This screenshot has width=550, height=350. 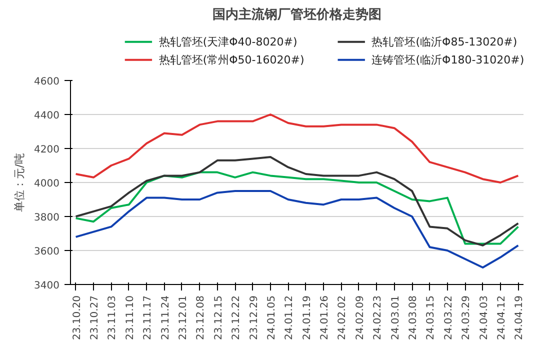 I want to click on chart-title: 国内主流钢厂管坯价格走势图, so click(x=297, y=14).